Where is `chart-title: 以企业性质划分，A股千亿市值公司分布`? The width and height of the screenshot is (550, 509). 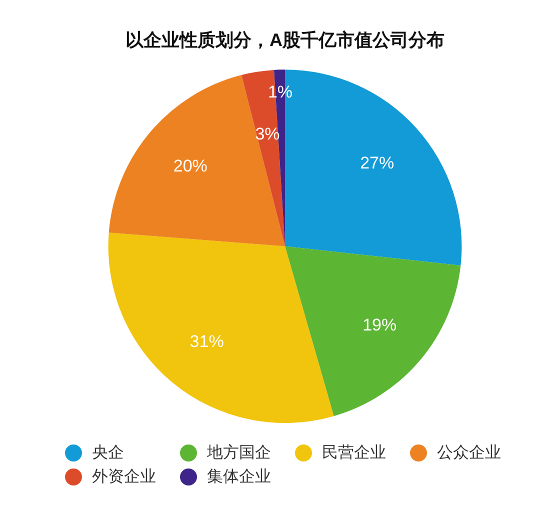
chart-title: 以企业性质划分，A股千亿市值公司分布 is located at coordinates (285, 40).